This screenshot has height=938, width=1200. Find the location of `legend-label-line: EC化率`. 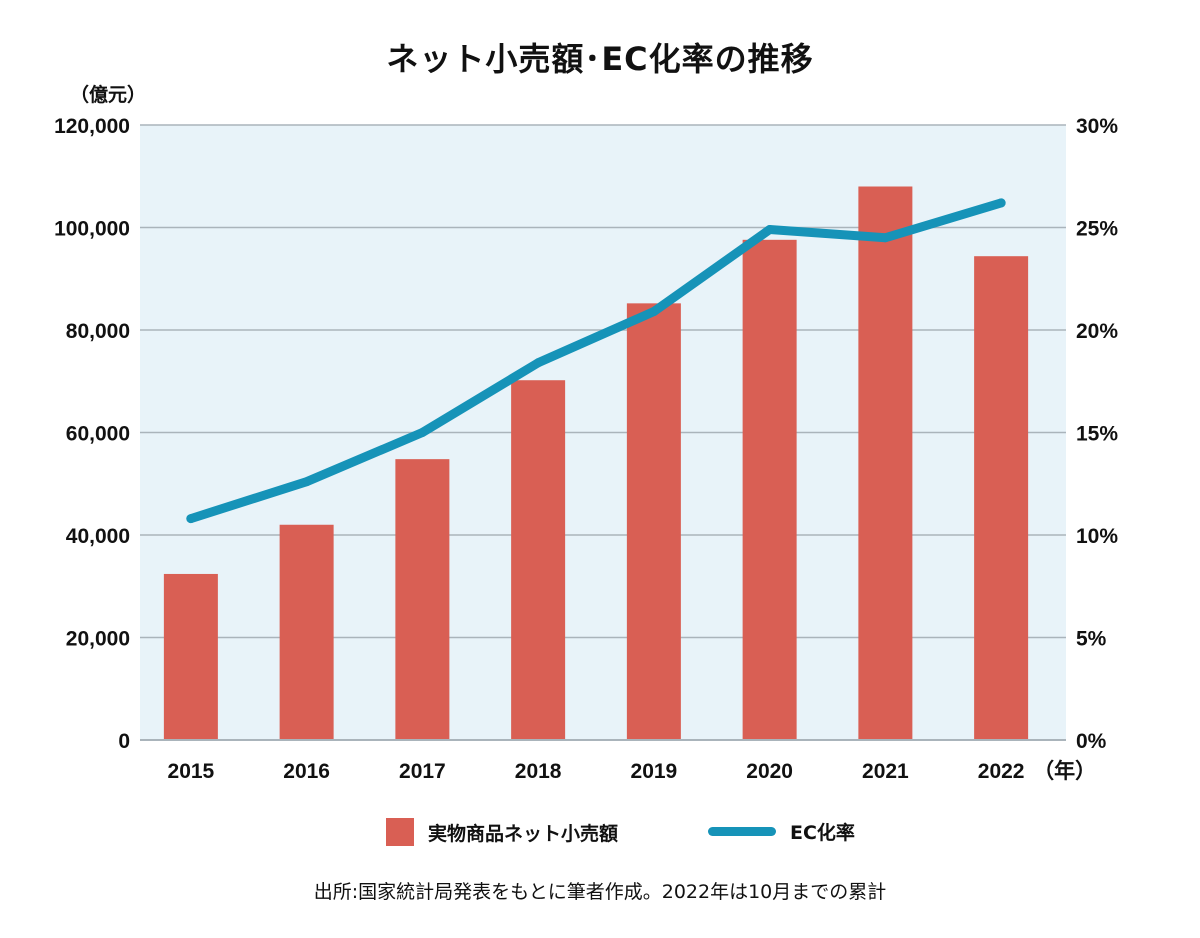

legend-label-line: EC化率 is located at coordinates (822, 833).